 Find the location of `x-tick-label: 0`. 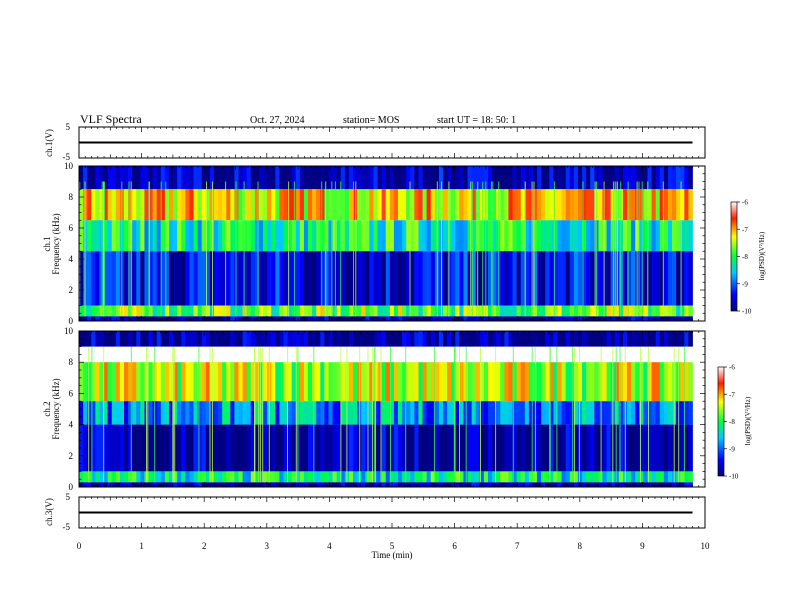

x-tick-label: 0 is located at coordinates (79, 546).